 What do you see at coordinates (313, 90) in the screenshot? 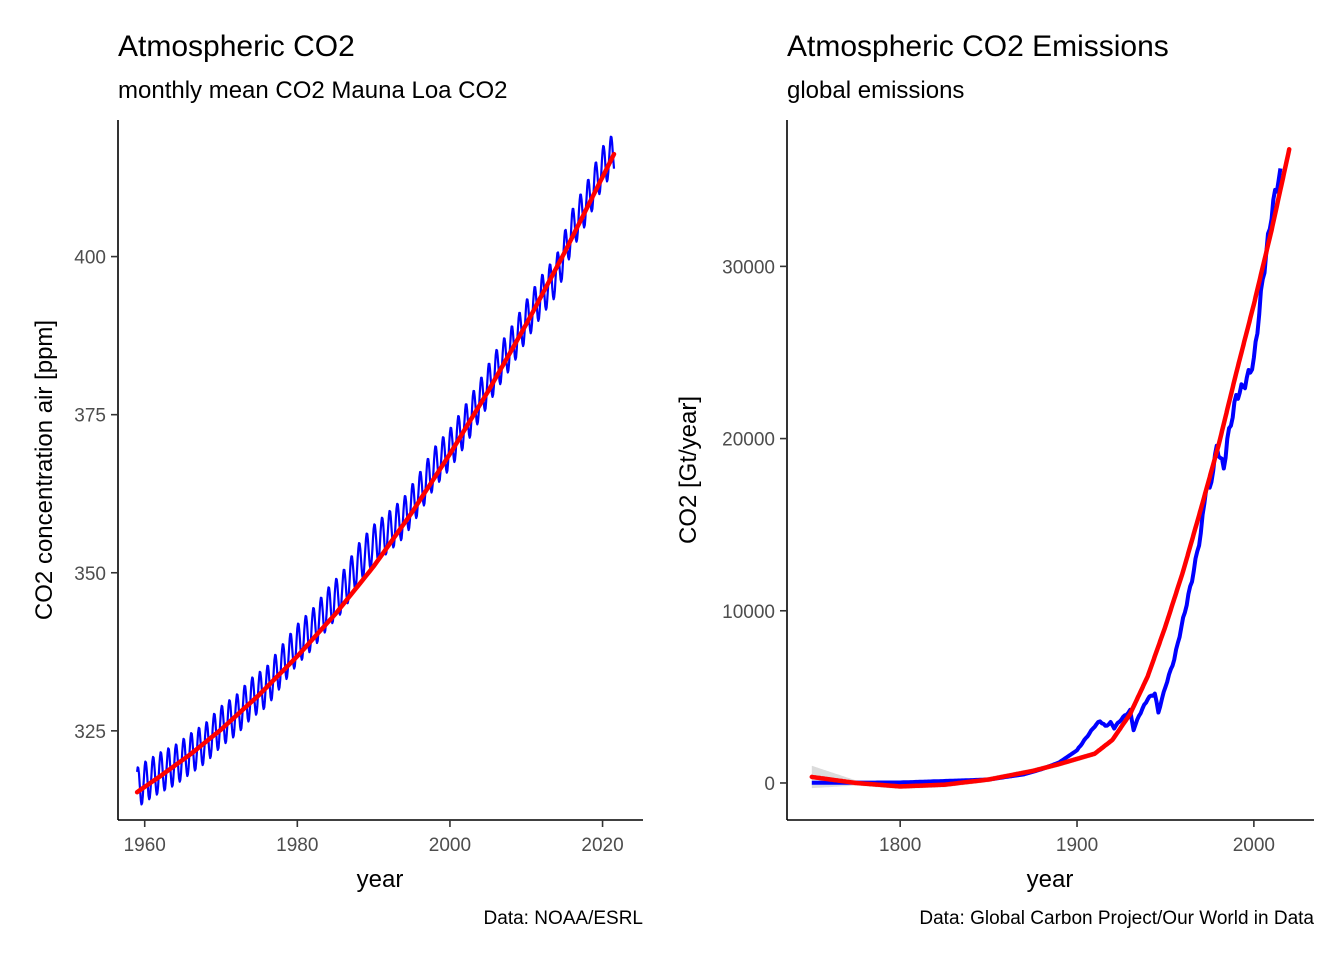
I see `chart-subtitle: monthly mean CO2 Mauna Loa CO2` at bounding box center [313, 90].